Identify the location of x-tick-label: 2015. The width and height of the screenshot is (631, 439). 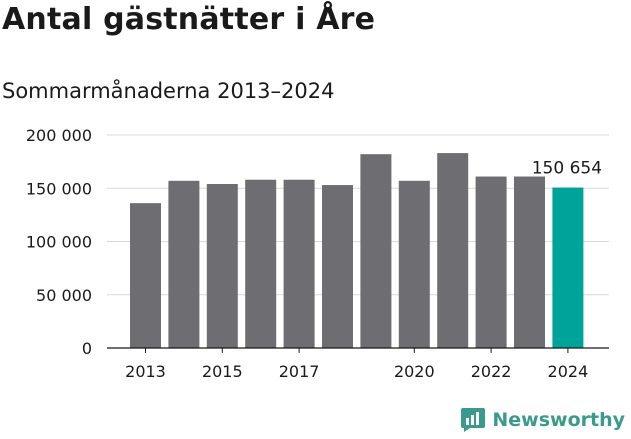
(222, 371).